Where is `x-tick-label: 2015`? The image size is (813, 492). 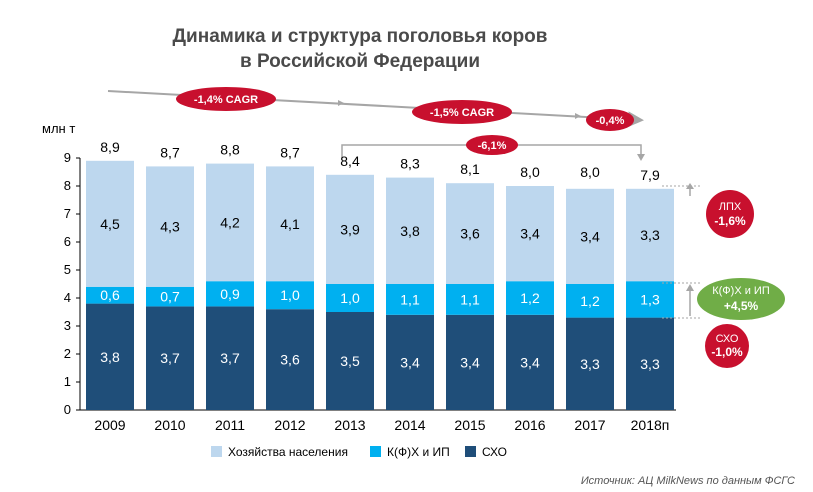 x-tick-label: 2015 is located at coordinates (469, 425).